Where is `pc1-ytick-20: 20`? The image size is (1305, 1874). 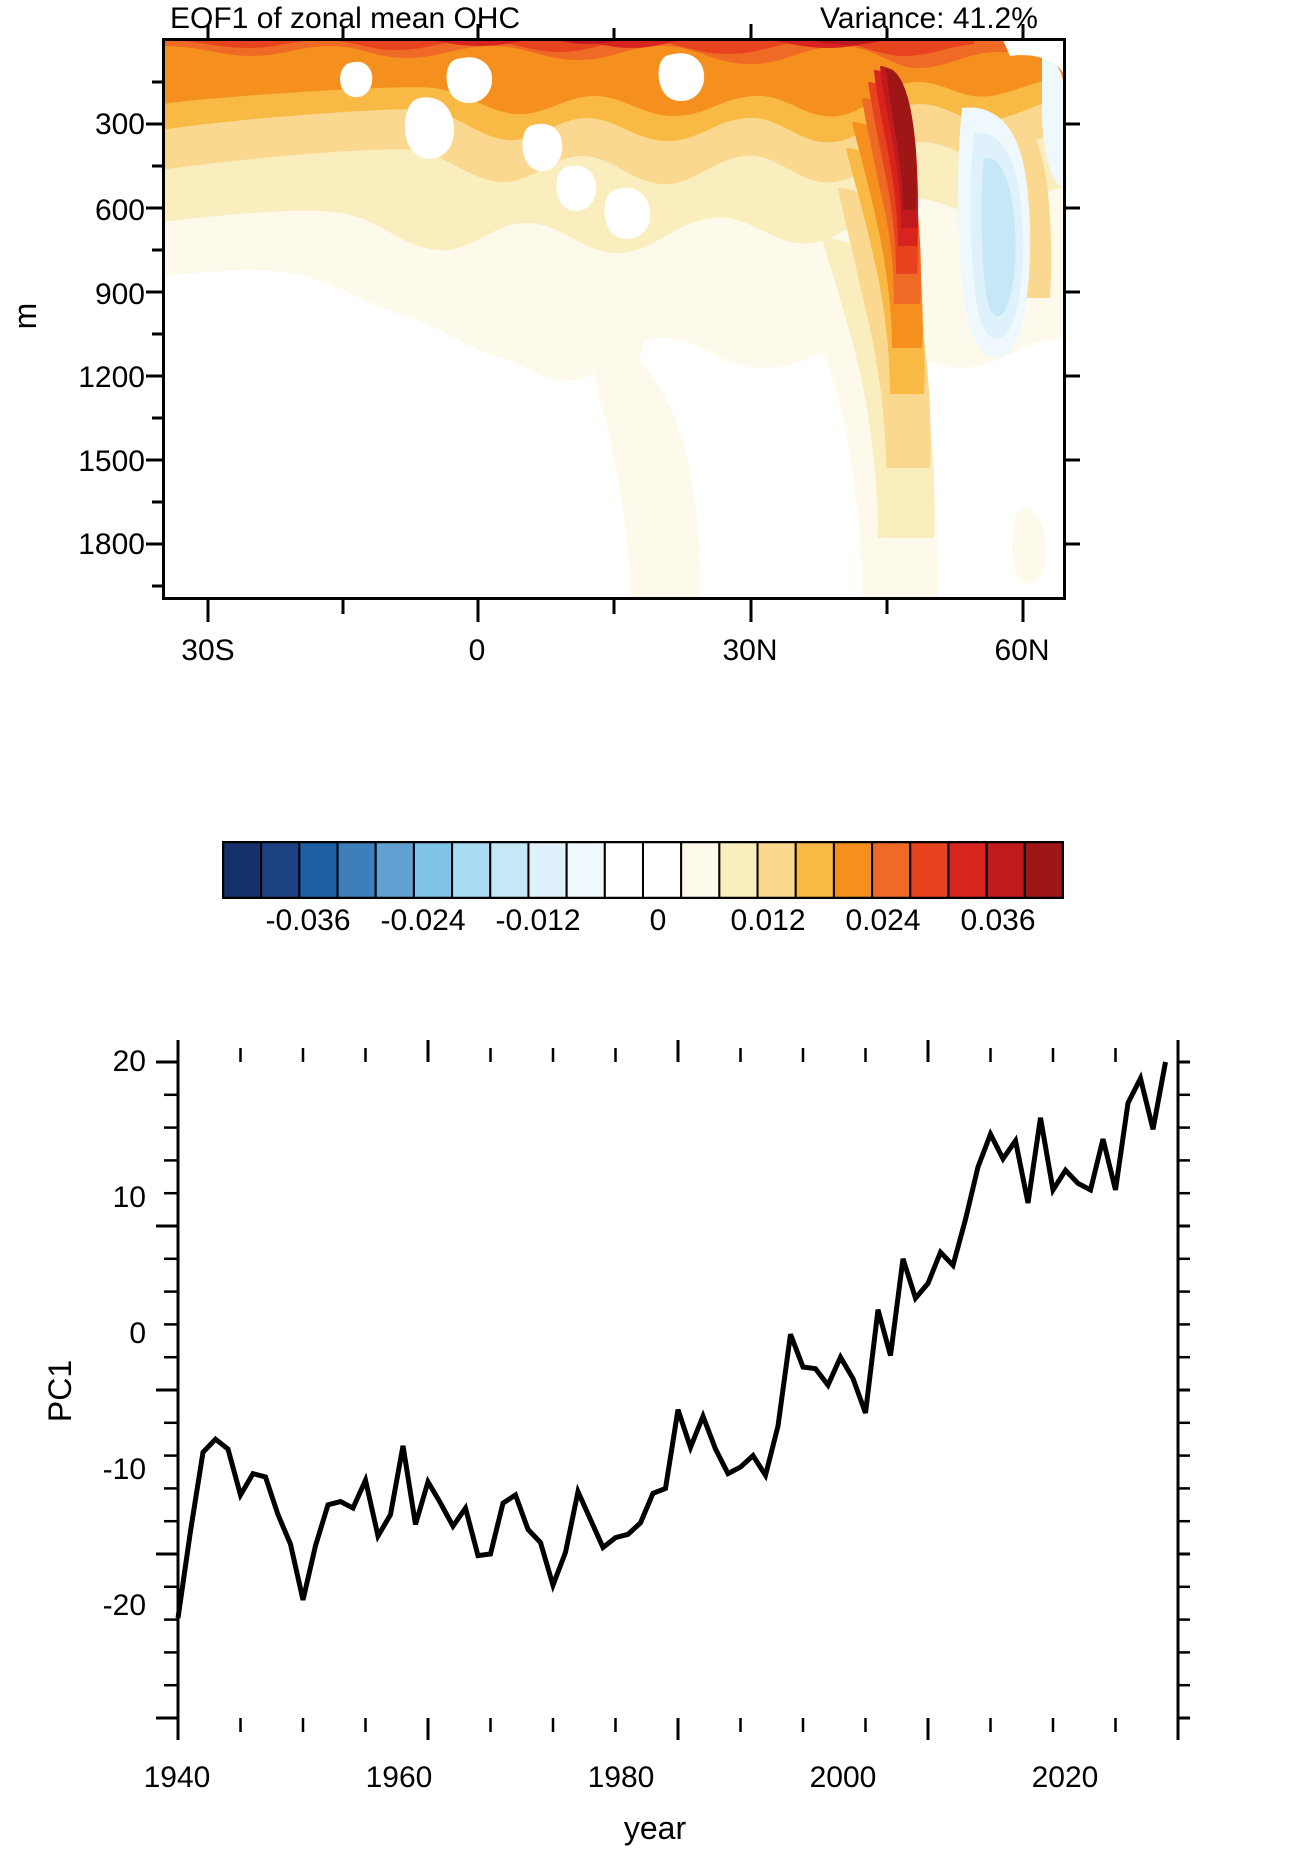
pc1-ytick-20: 20 is located at coordinates (129, 1061).